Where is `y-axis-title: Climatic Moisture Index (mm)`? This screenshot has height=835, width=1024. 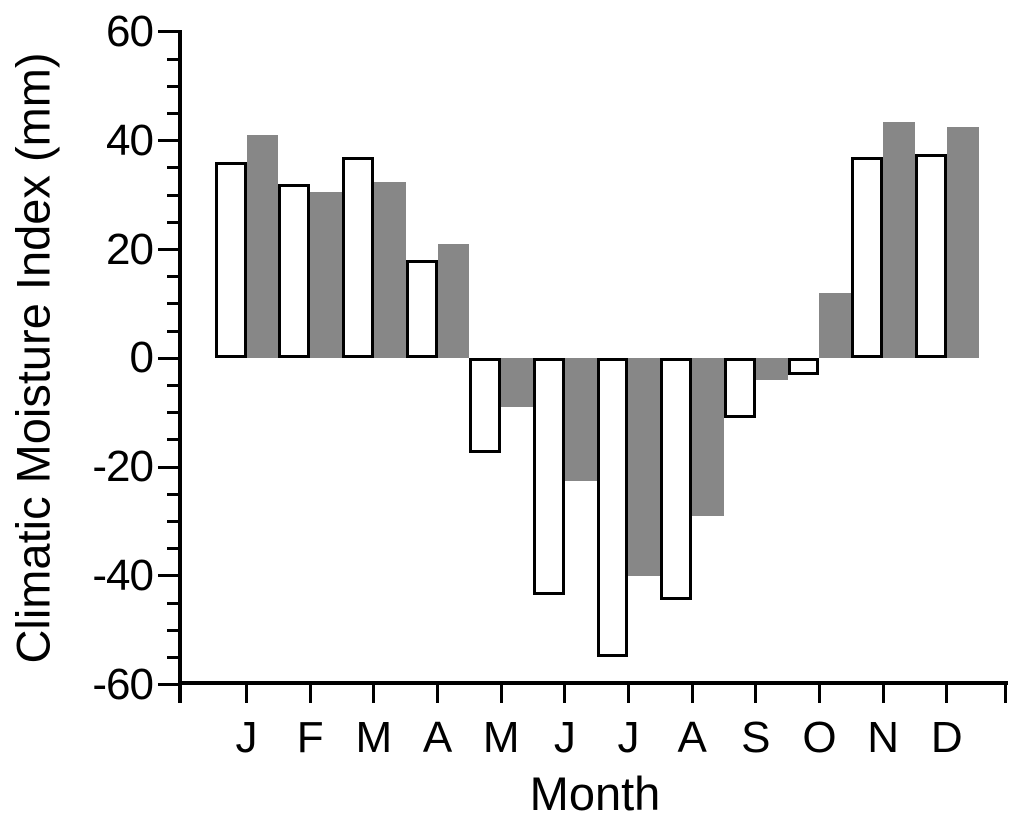 y-axis-title: Climatic Moisture Index (mm) is located at coordinates (33, 358).